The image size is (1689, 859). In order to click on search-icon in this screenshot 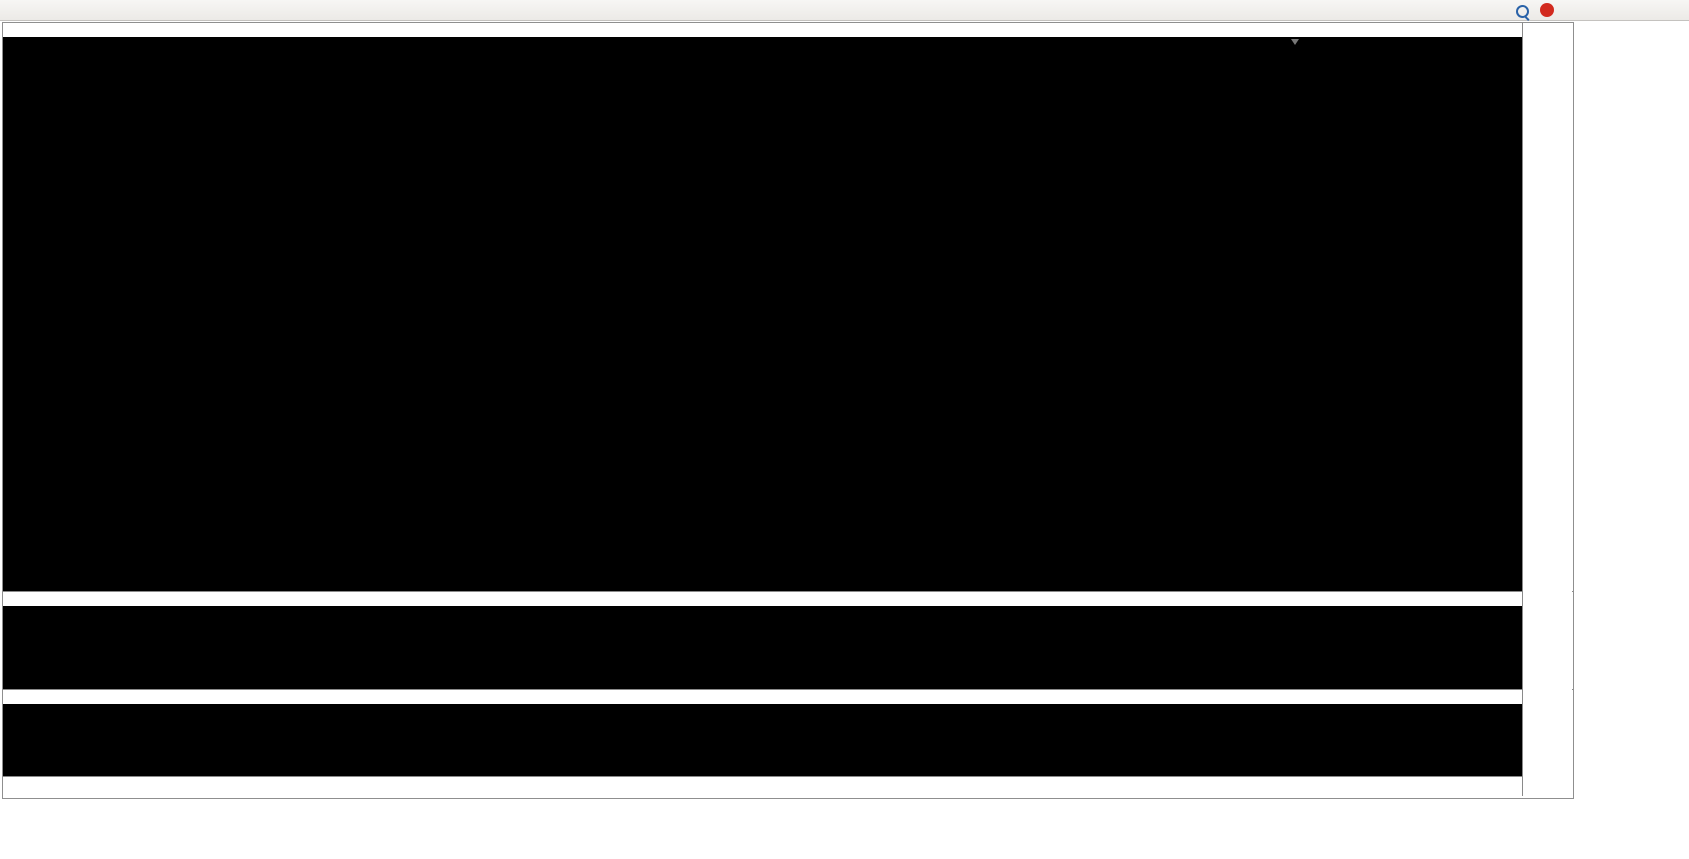, I will do `click(1522, 11)`.